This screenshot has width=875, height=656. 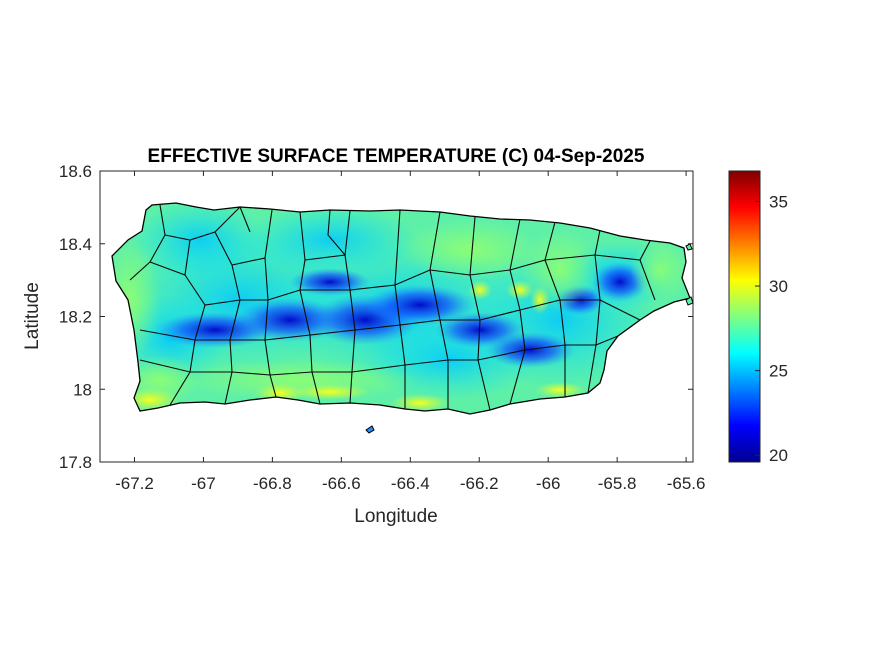 What do you see at coordinates (75, 462) in the screenshot?
I see `y-tick-label: 17.8` at bounding box center [75, 462].